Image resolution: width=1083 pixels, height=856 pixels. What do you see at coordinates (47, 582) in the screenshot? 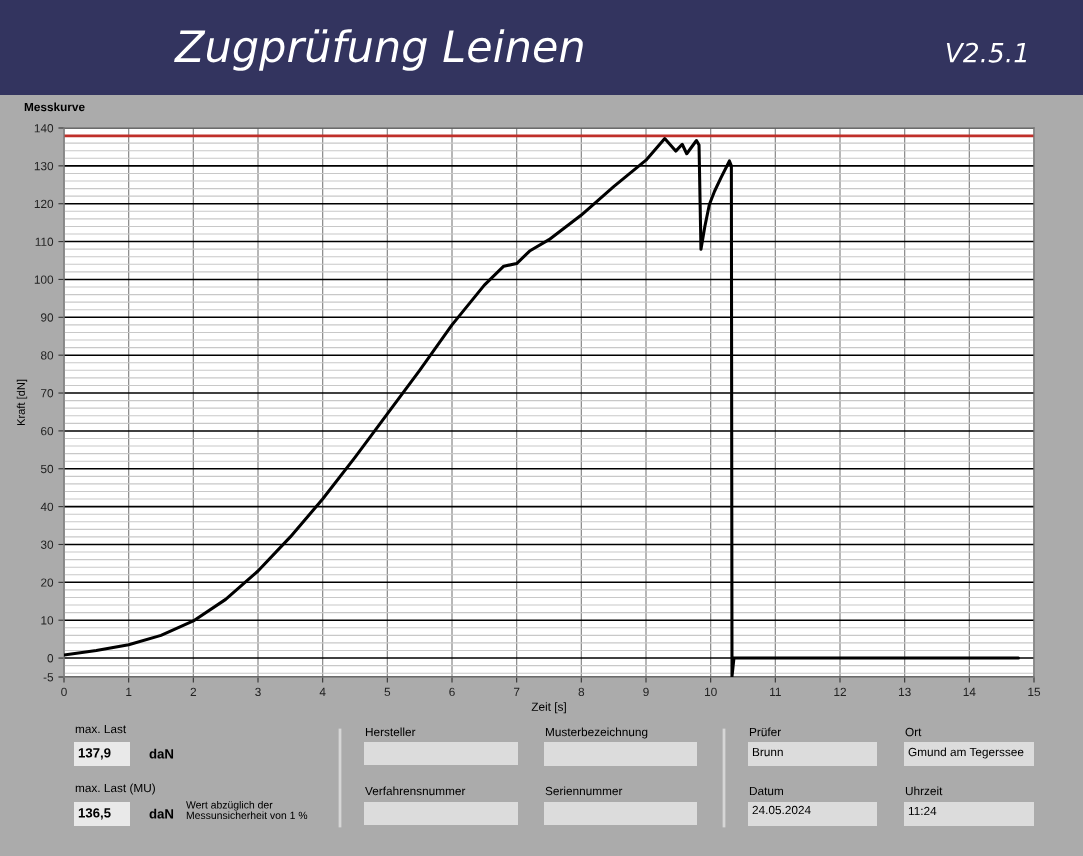
I see `y-tick-label: 20` at bounding box center [47, 582].